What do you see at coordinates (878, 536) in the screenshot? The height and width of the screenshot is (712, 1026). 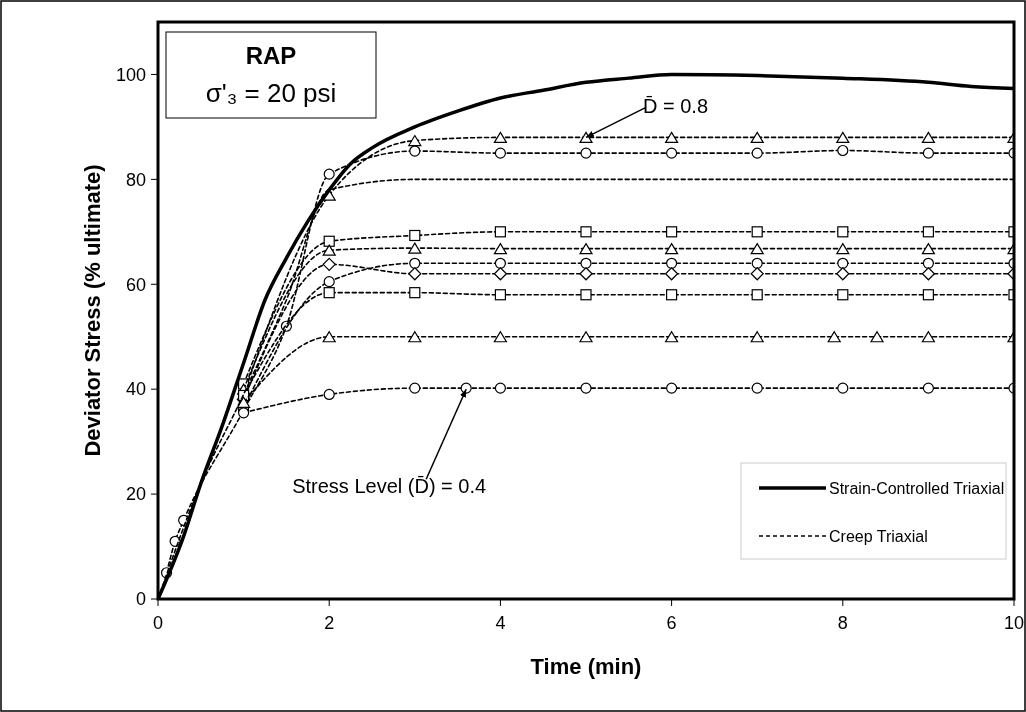 I see `legend-label: Creep Triaxial` at bounding box center [878, 536].